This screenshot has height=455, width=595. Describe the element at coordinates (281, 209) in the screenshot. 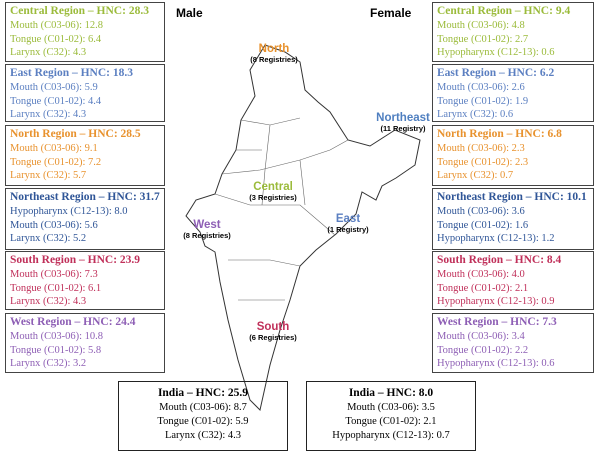

I see `state-borders` at that location.